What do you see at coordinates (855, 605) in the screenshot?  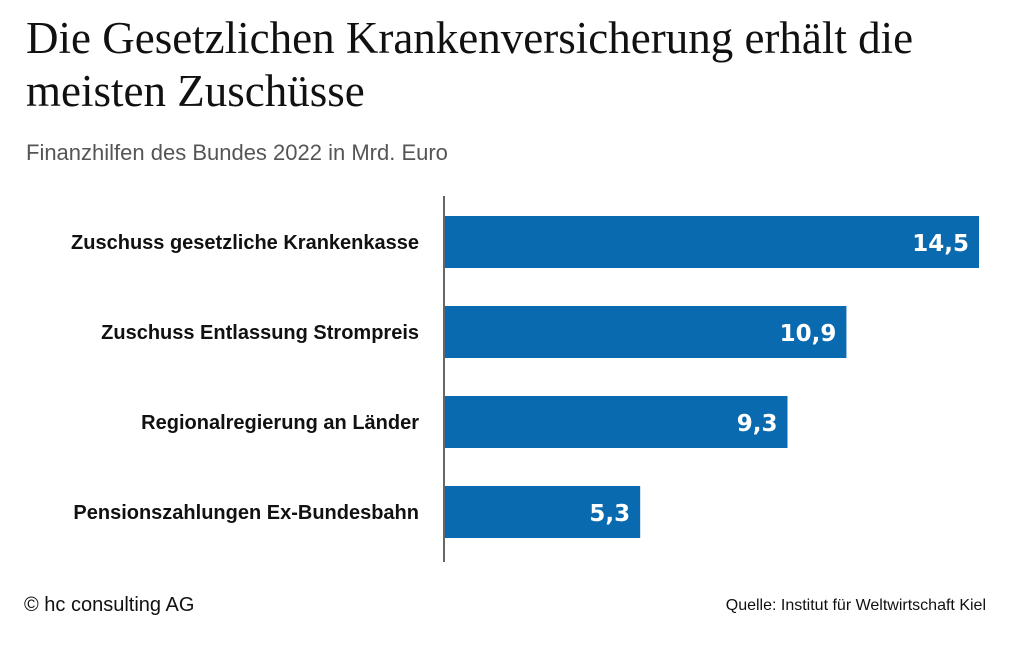 I see `source-text: Quelle: Institut für Weltwirtschaft Kiel` at bounding box center [855, 605].